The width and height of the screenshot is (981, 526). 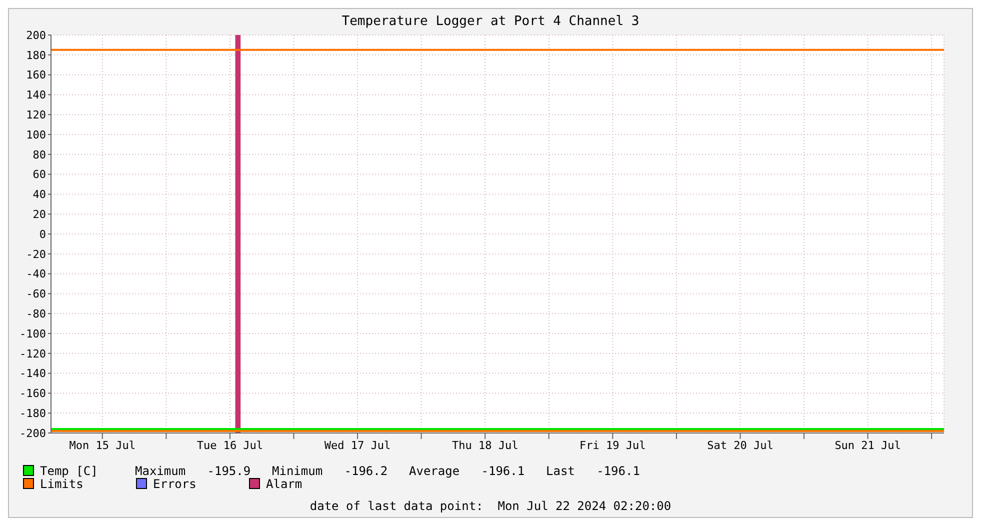 What do you see at coordinates (36, 294) in the screenshot?
I see `y-tick-label: -60` at bounding box center [36, 294].